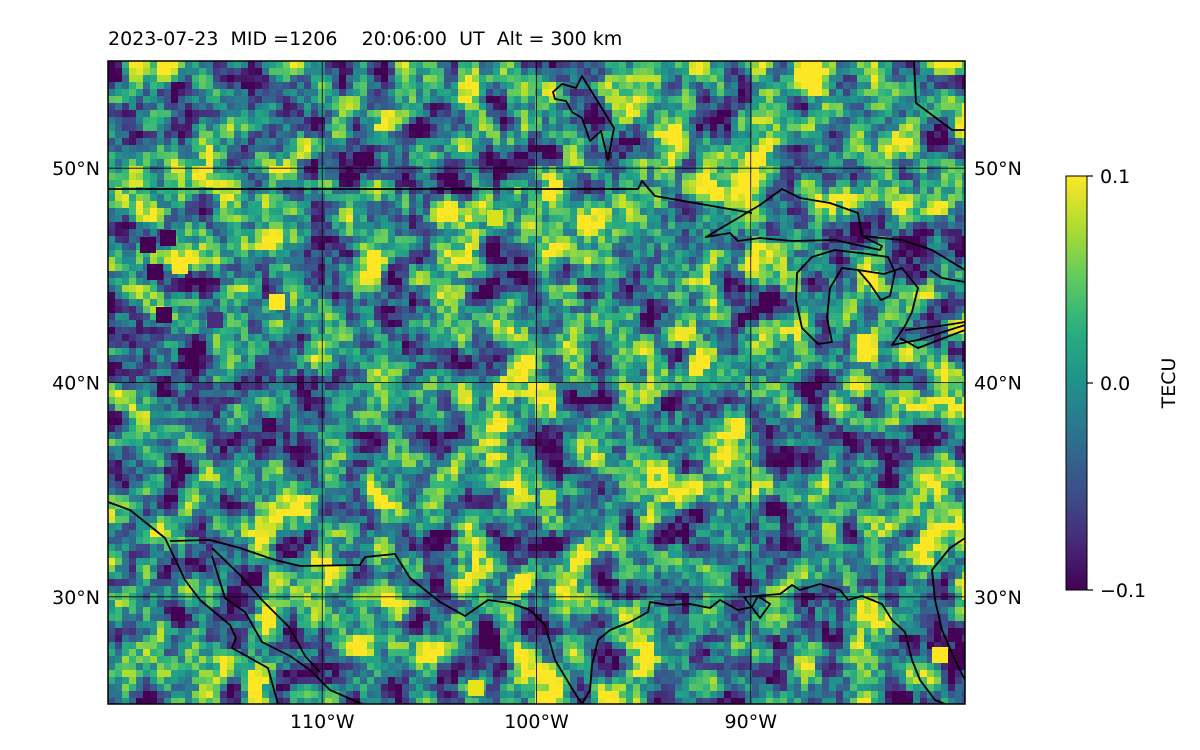 The width and height of the screenshot is (1200, 750). I want to click on pacific-coast, so click(193, 602).